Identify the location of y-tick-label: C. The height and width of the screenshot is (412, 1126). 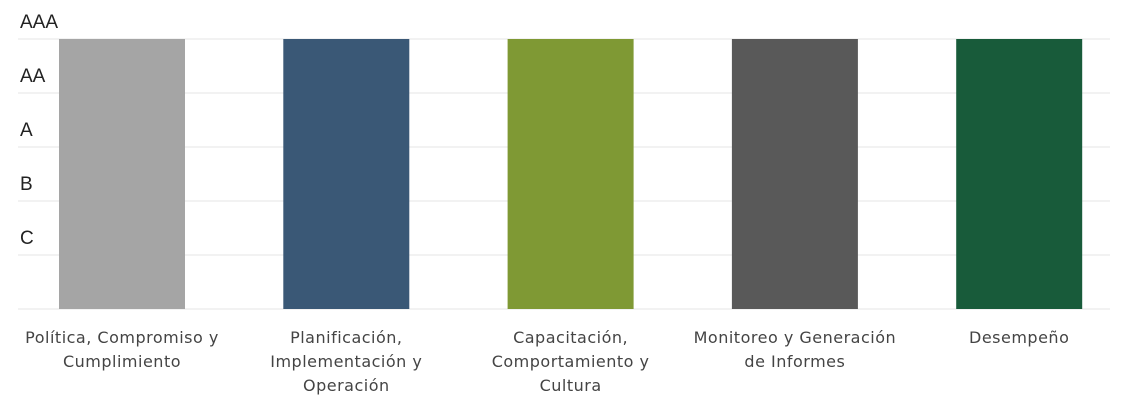
(27, 238).